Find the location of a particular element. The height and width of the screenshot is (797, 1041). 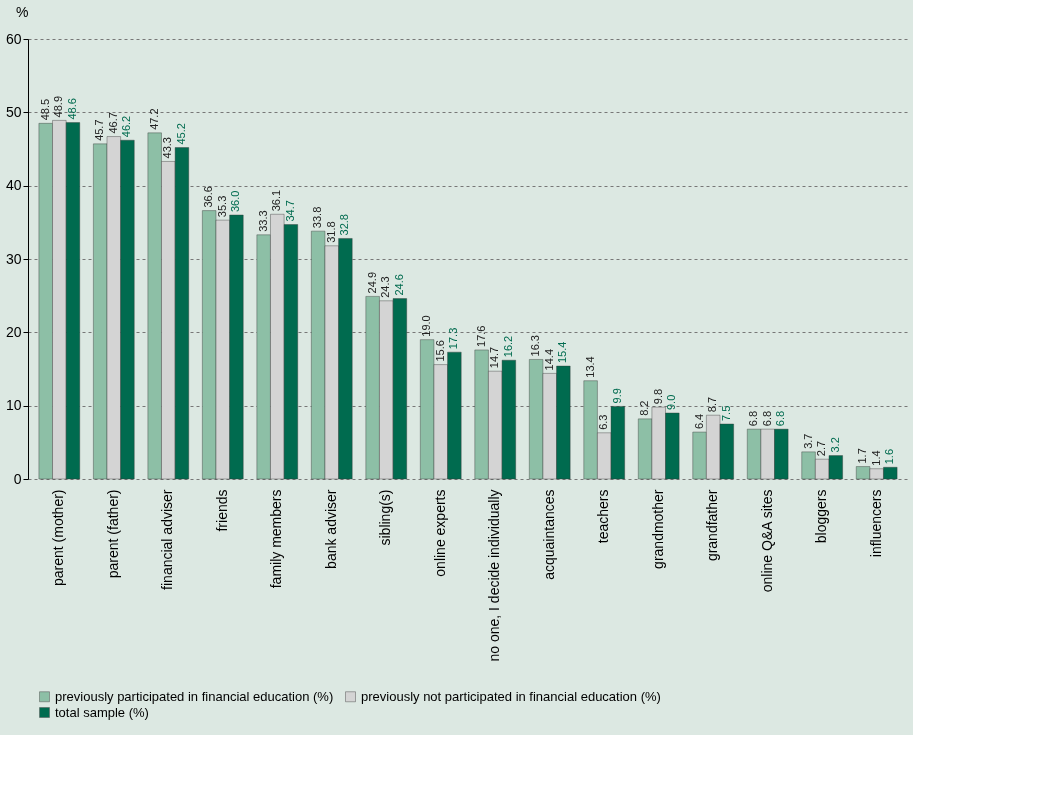

x-tick-label: teachers is located at coordinates (603, 516).